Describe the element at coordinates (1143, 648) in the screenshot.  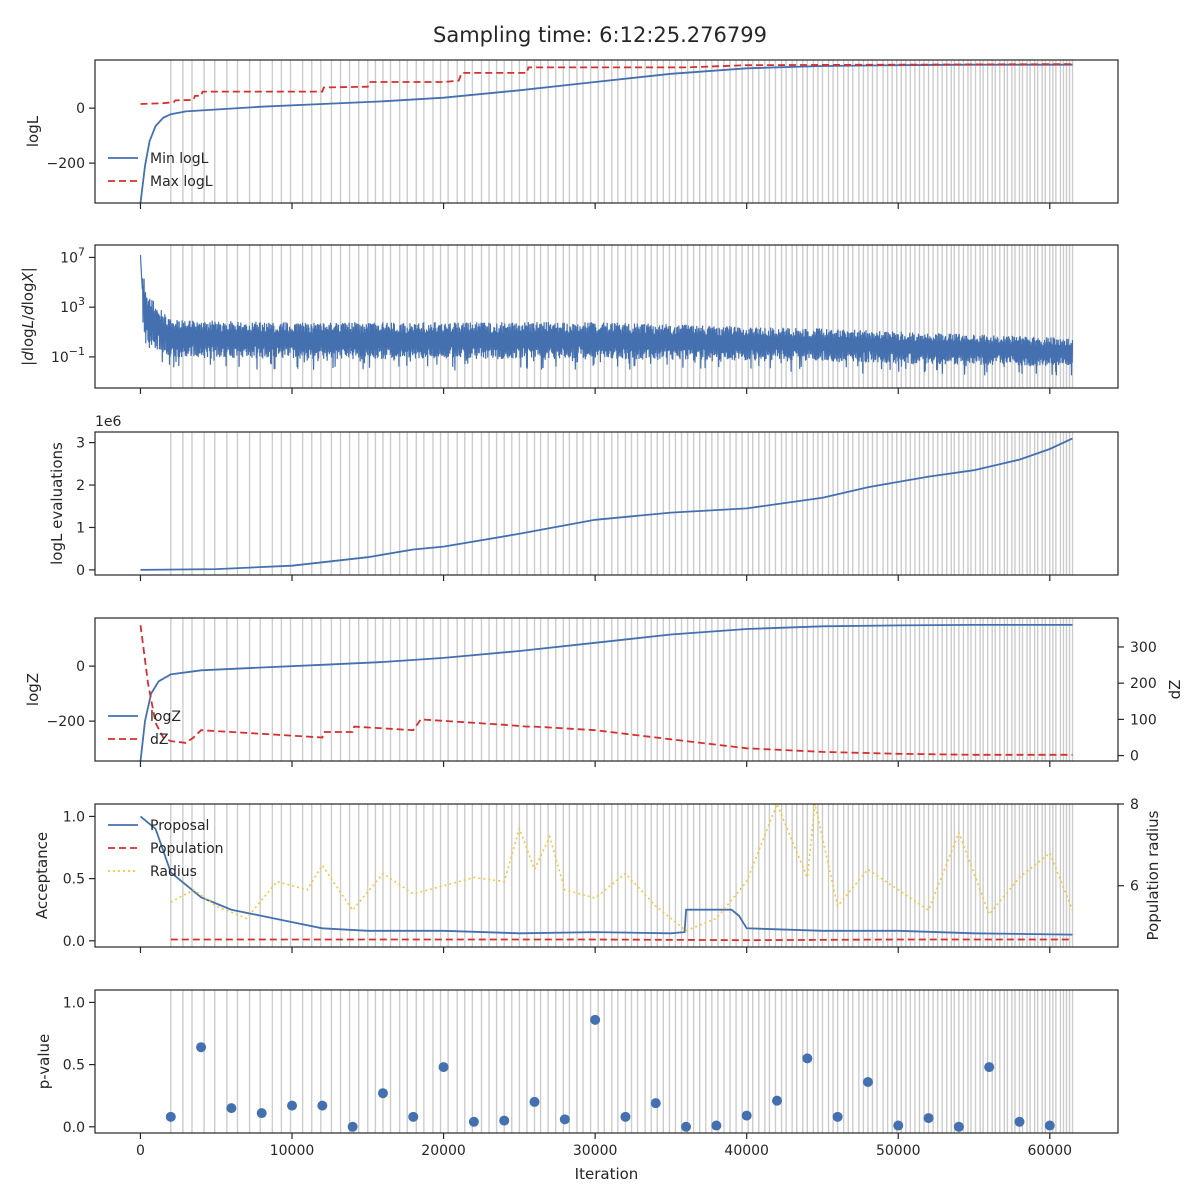
I see `y-tick-label-right: 300` at that location.